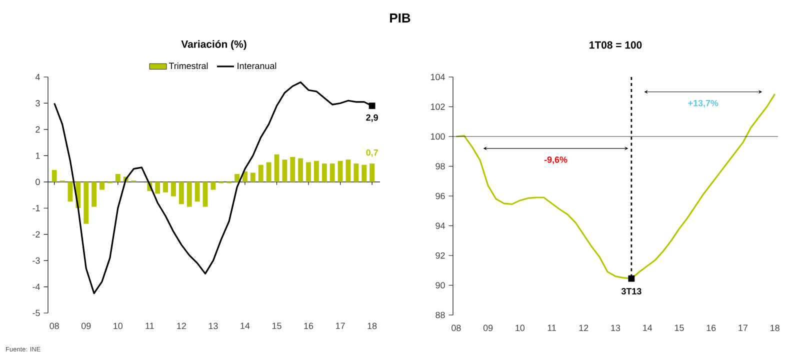 Image resolution: width=800 pixels, height=357 pixels. Describe the element at coordinates (440, 225) in the screenshot. I see `y-tick-label: 94` at that location.